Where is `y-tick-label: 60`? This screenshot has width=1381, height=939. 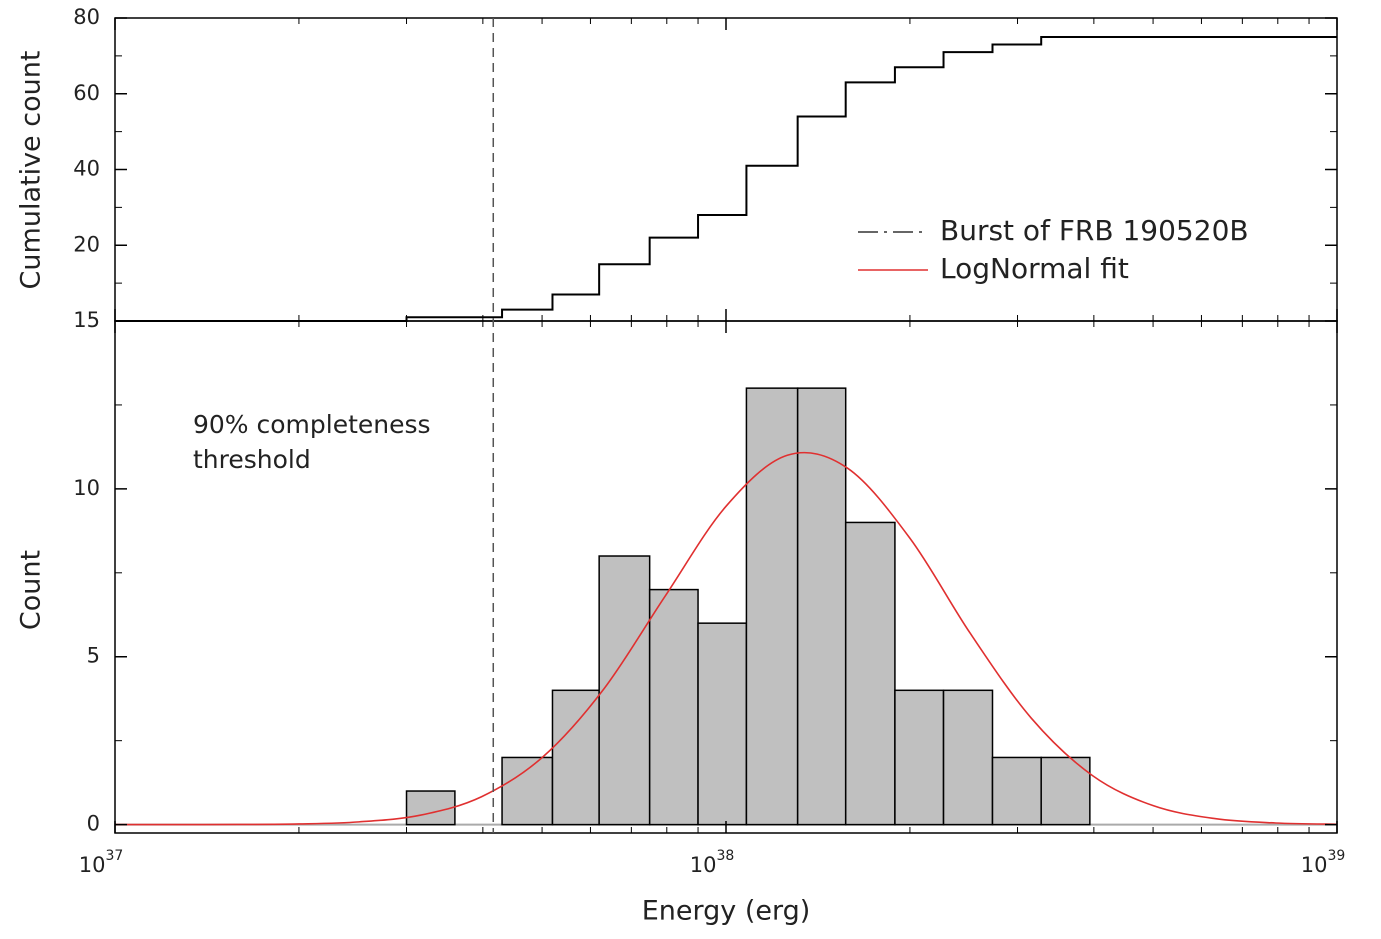
y-tick-label: 60 is located at coordinates (86, 93).